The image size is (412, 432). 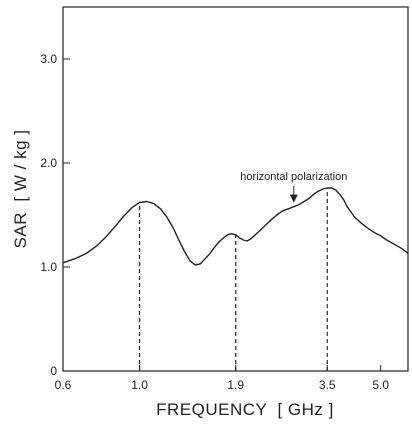 I want to click on y-tick-label: 0, so click(x=53, y=371).